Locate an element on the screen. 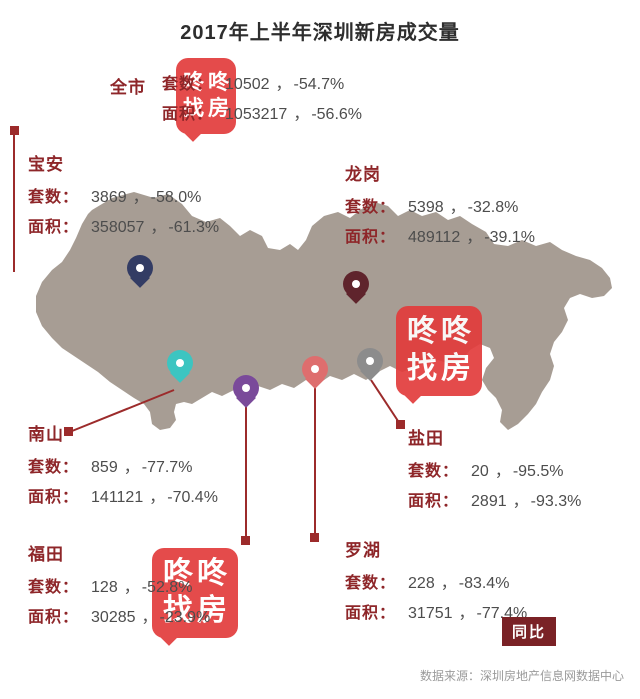  district-block-yantian: 盐田 套数： 20， -95.5% 面积： 2891， -93.3% is located at coordinates (494, 470).